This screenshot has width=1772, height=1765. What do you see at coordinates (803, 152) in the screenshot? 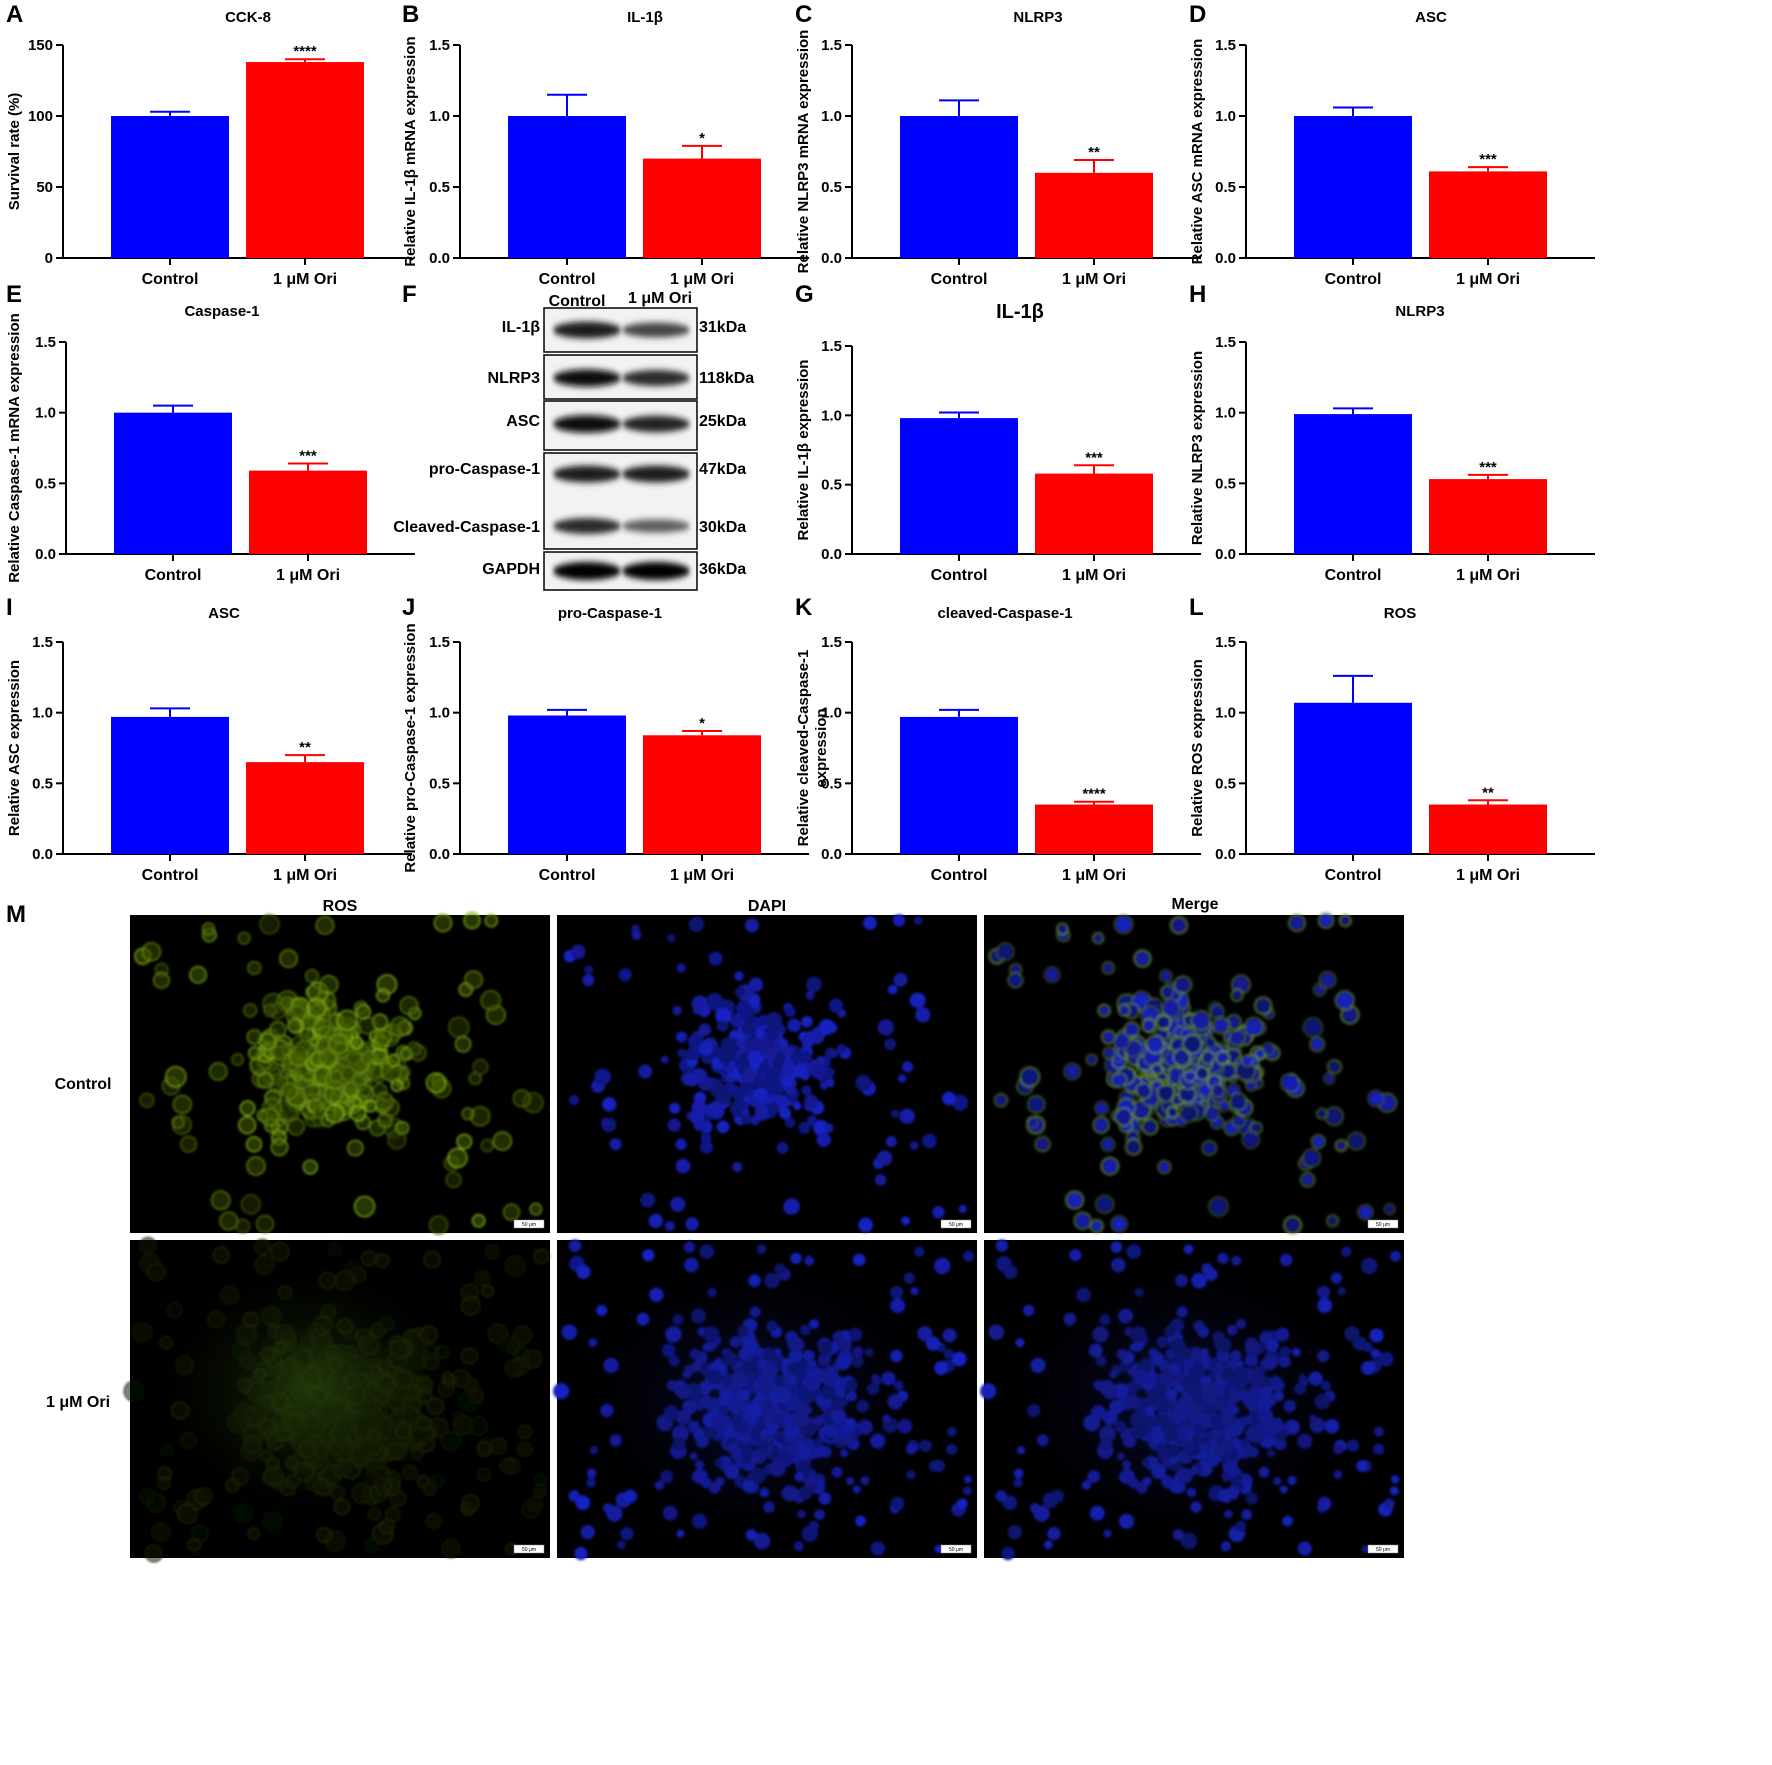
I see `y-axis-label: Relative NLRP3 mRNA expression` at bounding box center [803, 152].